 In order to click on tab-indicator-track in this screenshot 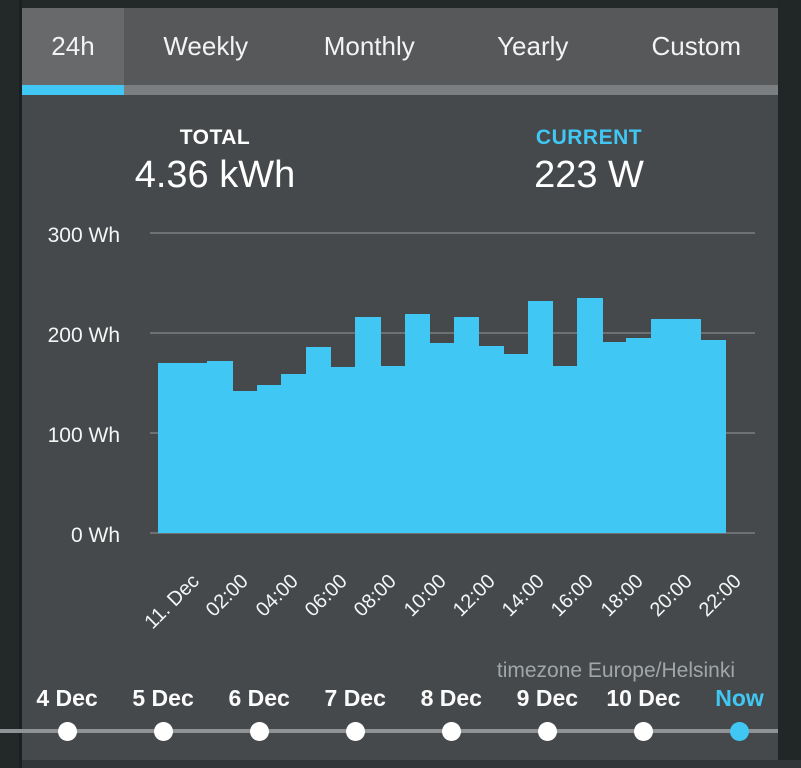, I will do `click(451, 90)`.